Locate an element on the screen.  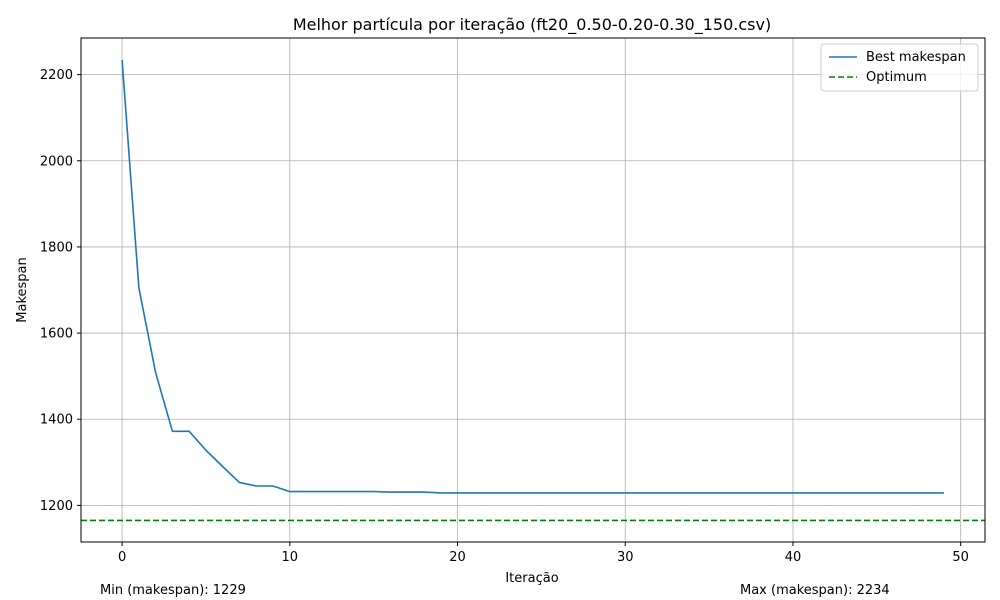
legend: Best makespan Optimum is located at coordinates (899, 67).